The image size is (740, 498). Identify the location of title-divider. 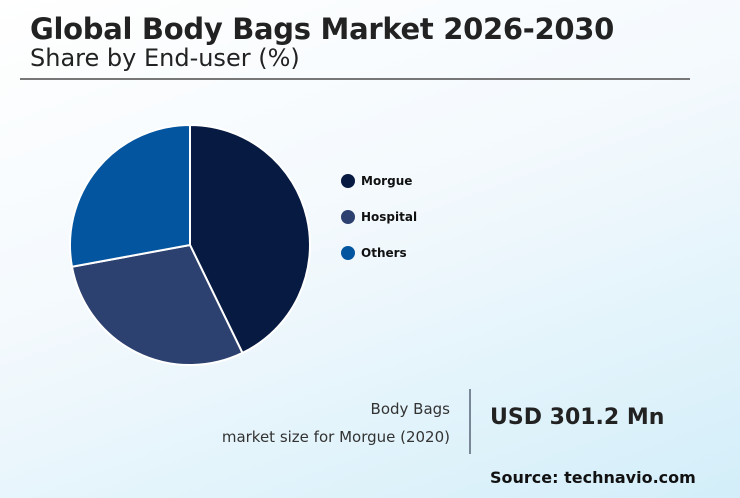
(355, 79).